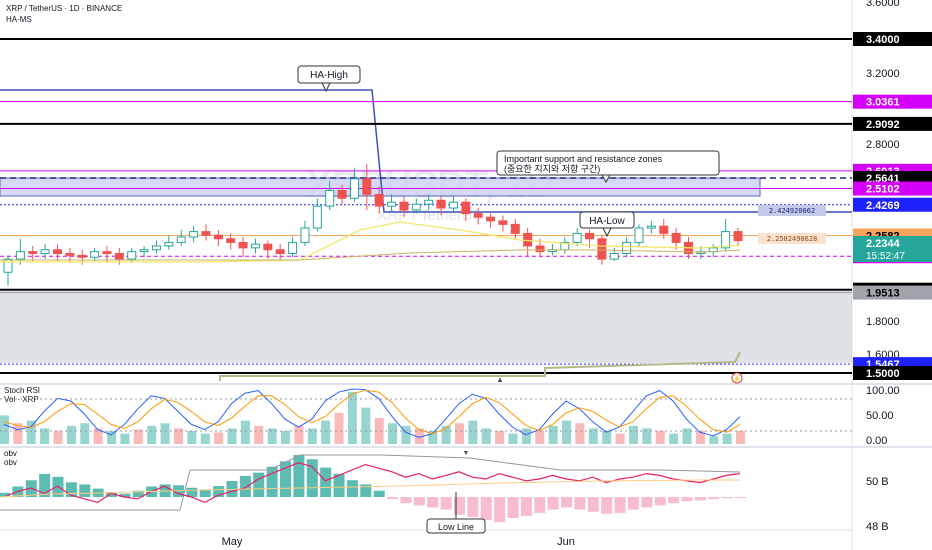 This screenshot has height=550, width=932. I want to click on low-line-callout, so click(456, 526).